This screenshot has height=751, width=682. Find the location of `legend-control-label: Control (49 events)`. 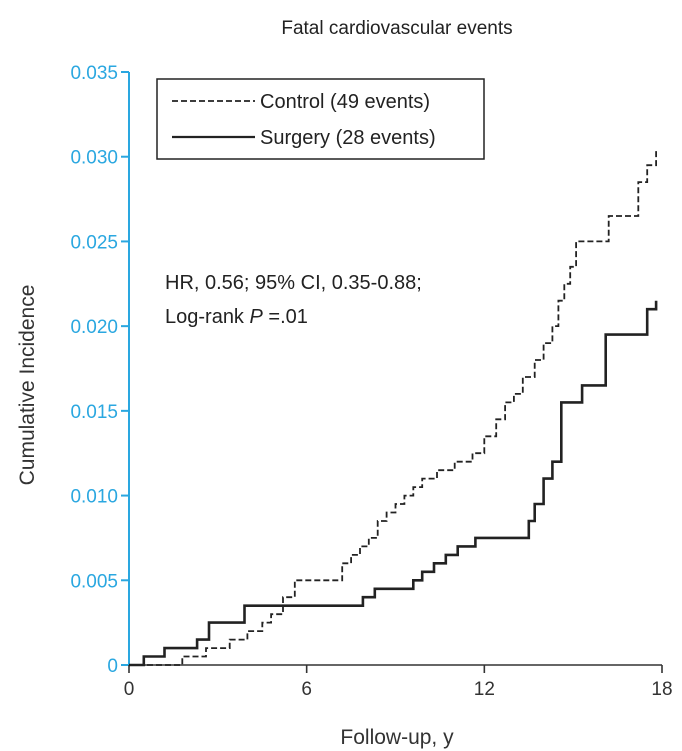

legend-control-label: Control (49 events) is located at coordinates (345, 102).